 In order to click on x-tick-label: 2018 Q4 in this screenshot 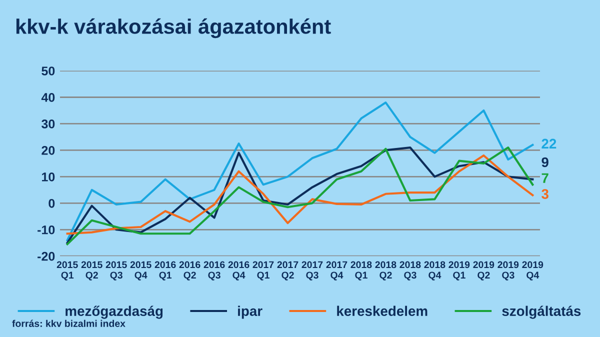, I will do `click(435, 270)`.